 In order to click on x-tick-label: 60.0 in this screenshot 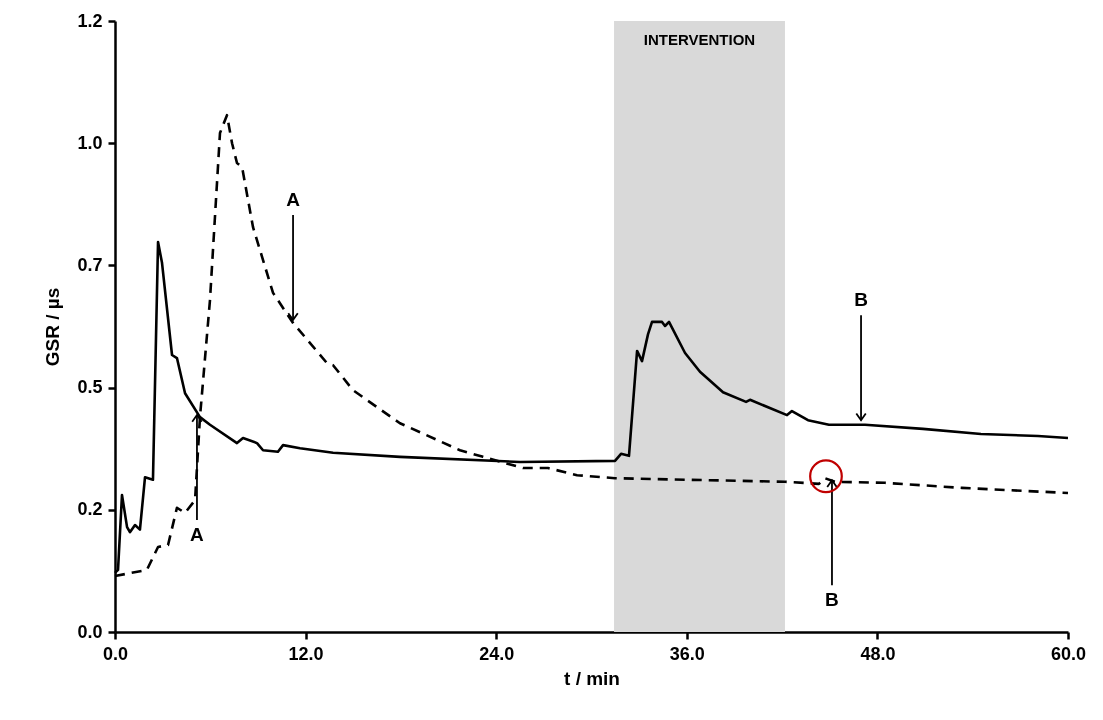, I will do `click(1068, 653)`.